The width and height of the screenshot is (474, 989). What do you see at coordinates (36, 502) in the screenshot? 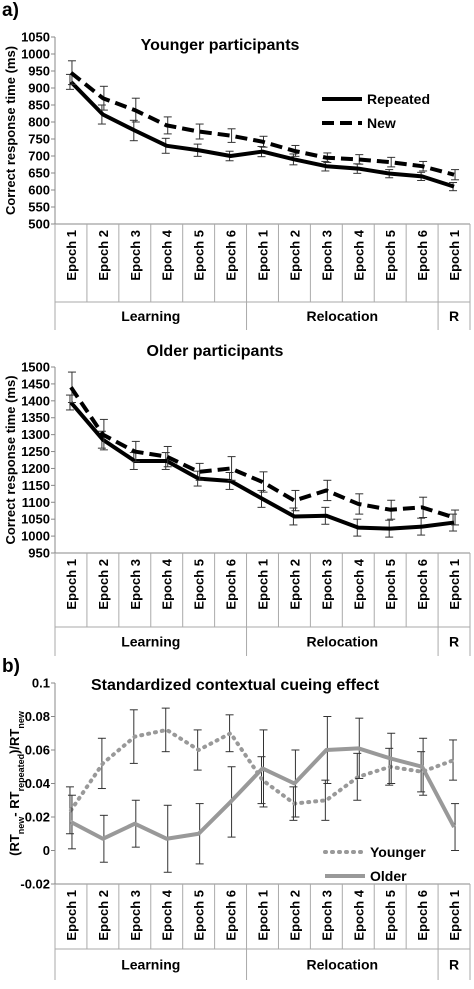
I see `y-tick-label: 1100` at bounding box center [36, 502].